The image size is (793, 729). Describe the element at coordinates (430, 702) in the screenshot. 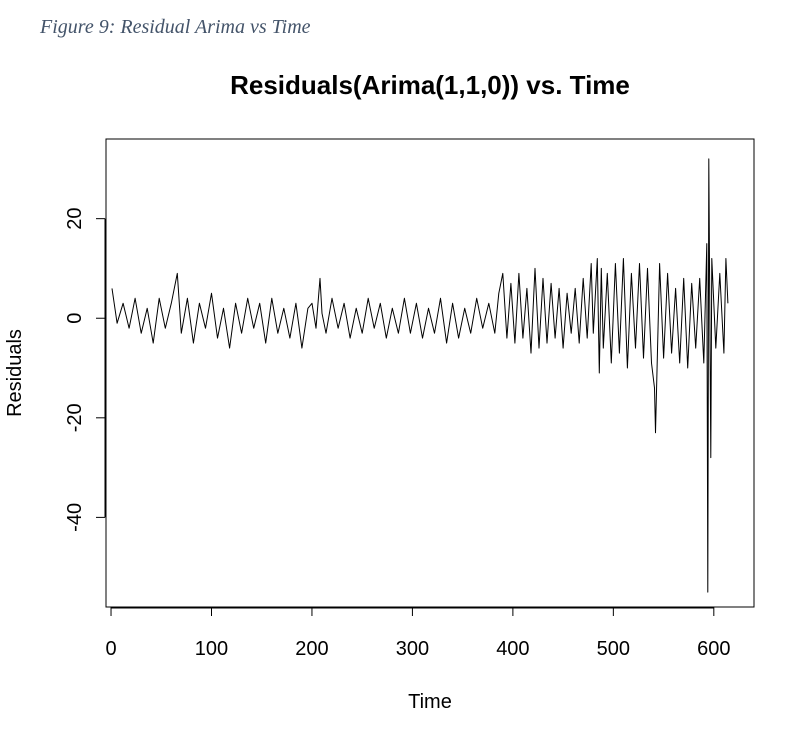

I see `x-axis-label: Time` at that location.